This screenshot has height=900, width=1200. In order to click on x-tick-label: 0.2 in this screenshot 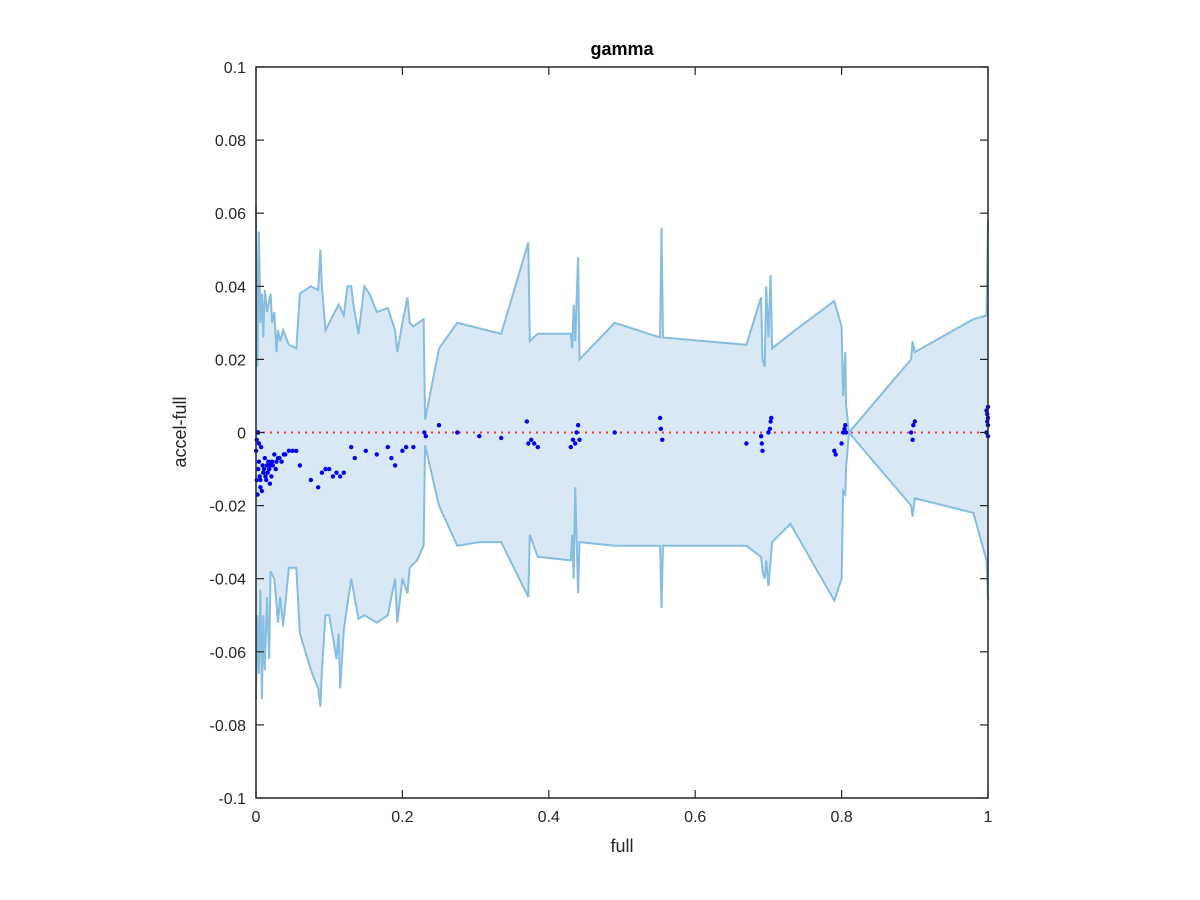, I will do `click(402, 817)`.